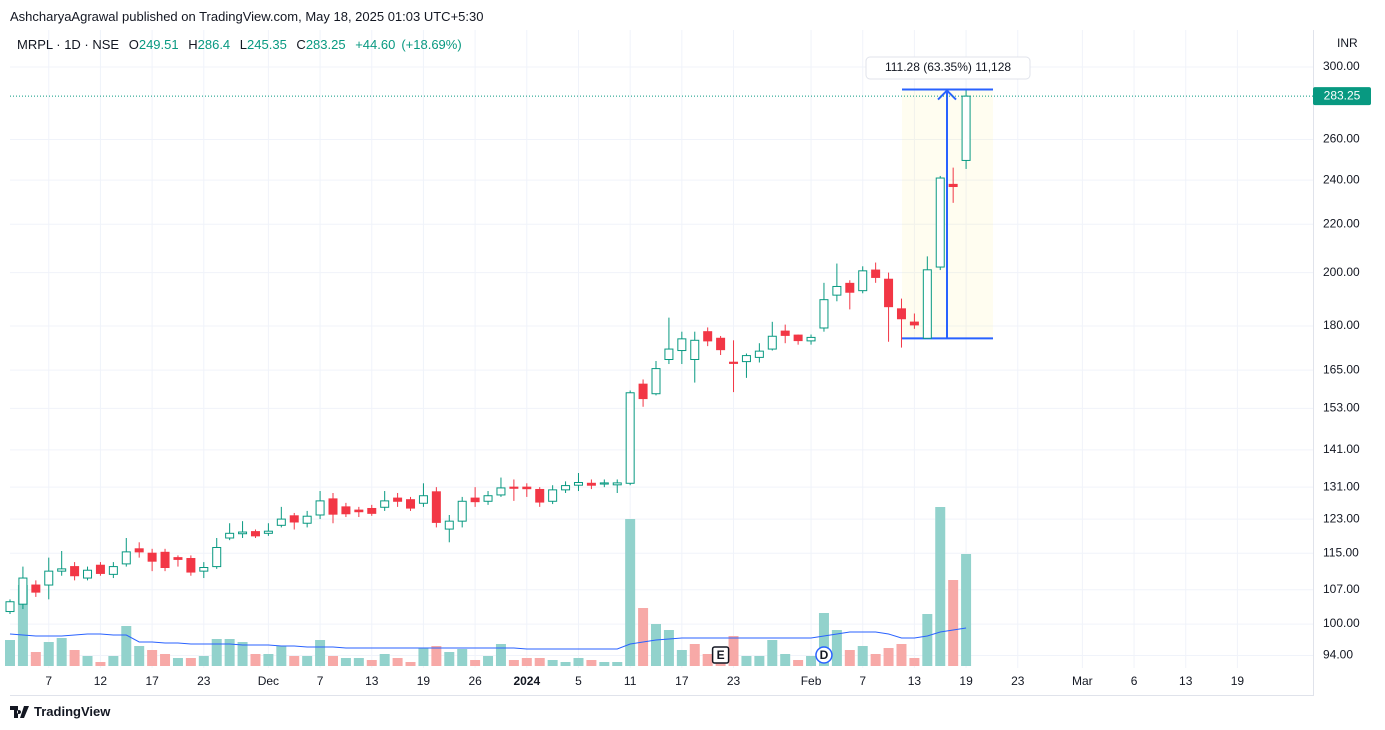 This screenshot has width=1385, height=730. What do you see at coordinates (268, 681) in the screenshot?
I see `x-tick-label: Dec` at bounding box center [268, 681].